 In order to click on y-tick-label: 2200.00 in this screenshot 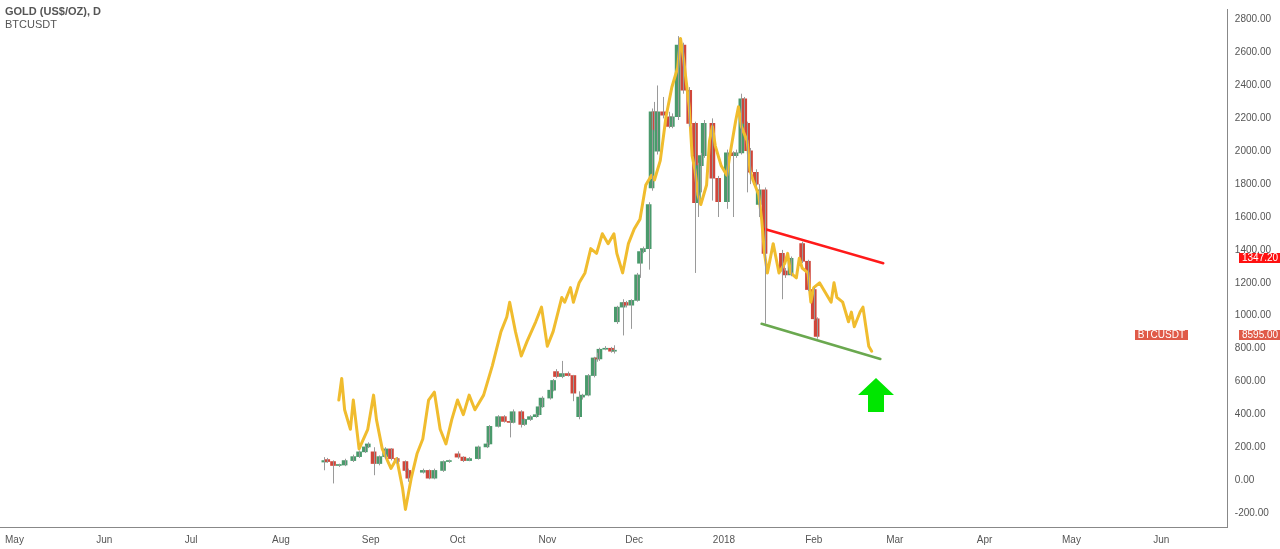, I will do `click(1253, 118)`.